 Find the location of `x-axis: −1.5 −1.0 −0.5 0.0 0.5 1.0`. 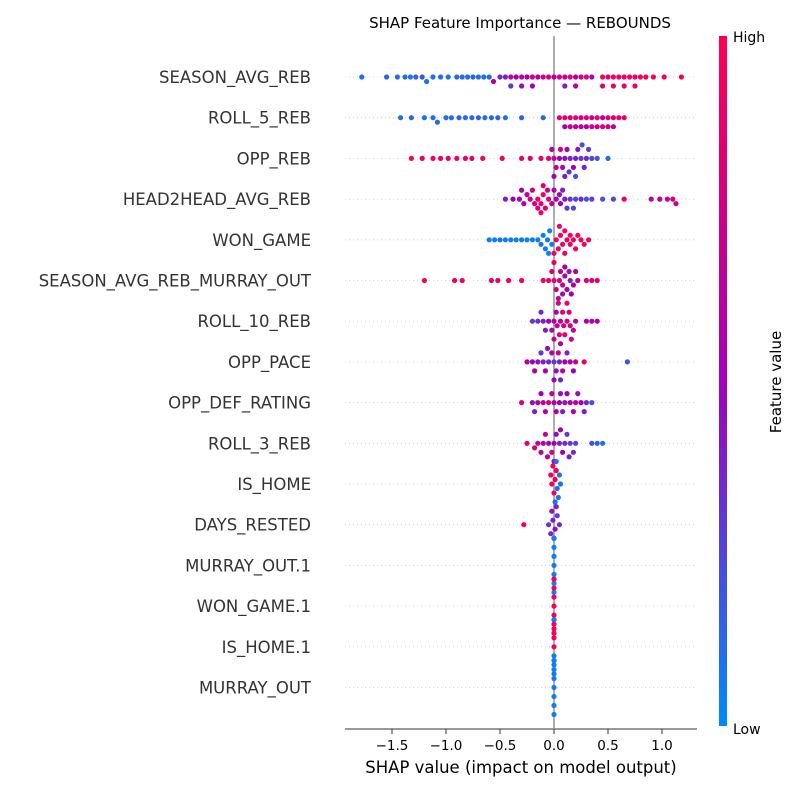

x-axis: −1.5 −1.0 −0.5 0.0 0.5 1.0 is located at coordinates (521, 741).